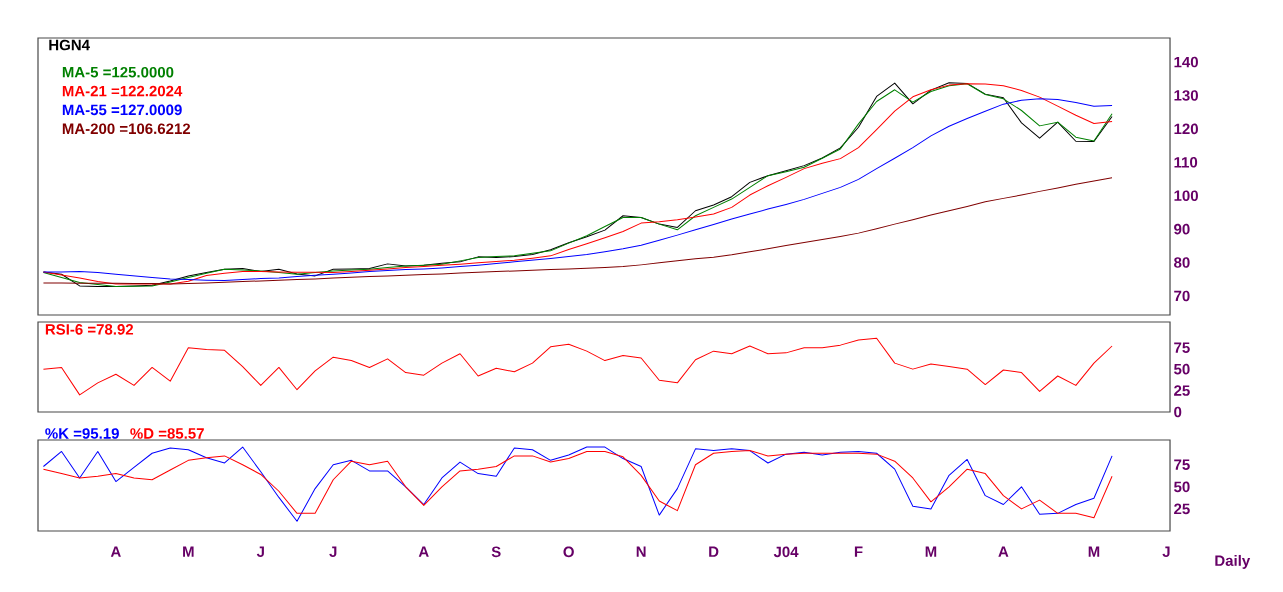 The image size is (1283, 592). What do you see at coordinates (1186, 62) in the screenshot?
I see `y-tick-label: 140` at bounding box center [1186, 62].